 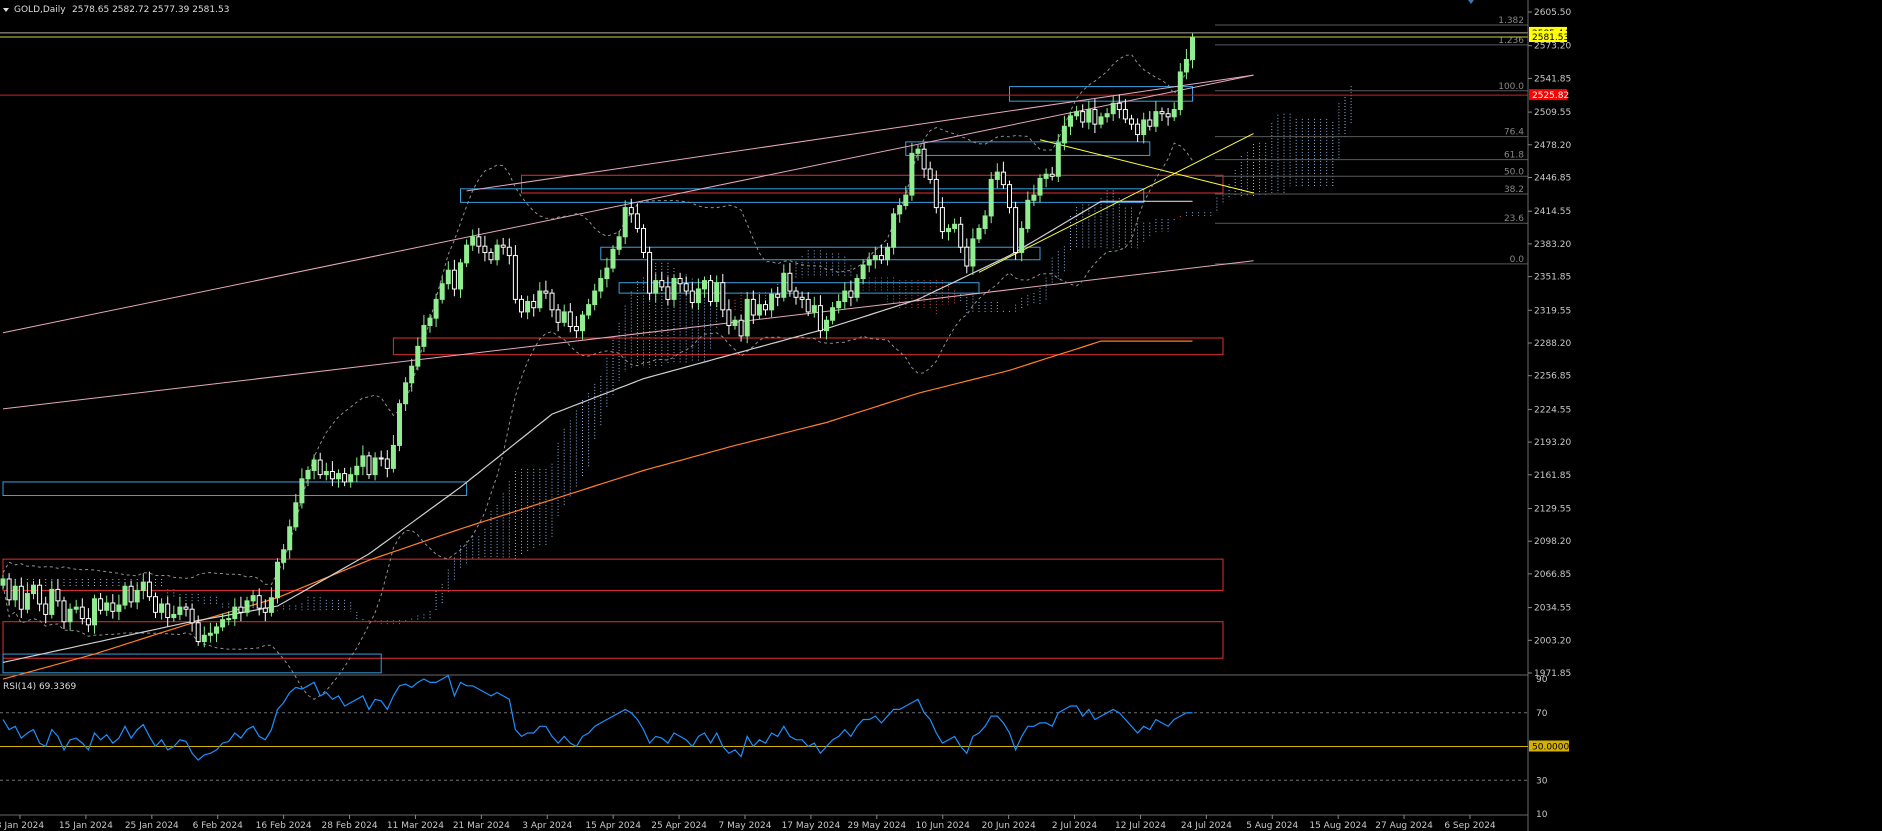 What do you see at coordinates (1552, 443) in the screenshot?
I see `y-tick-label: 2193.20` at bounding box center [1552, 443].